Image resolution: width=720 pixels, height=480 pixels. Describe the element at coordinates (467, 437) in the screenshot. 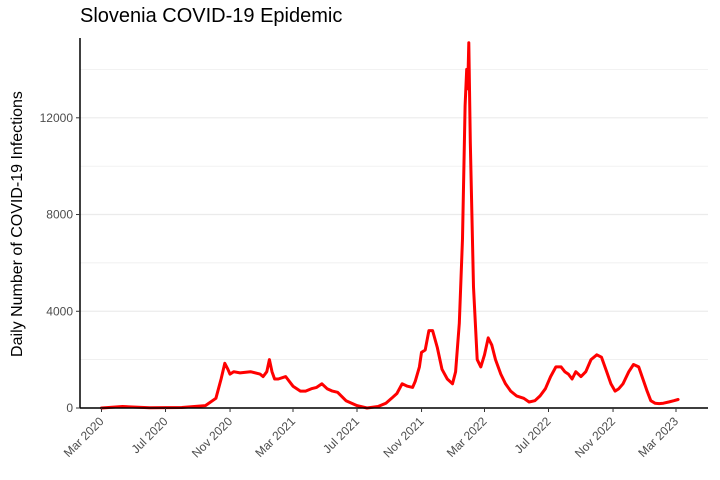

I see `x-tick-label: Mar 2022` at that location.